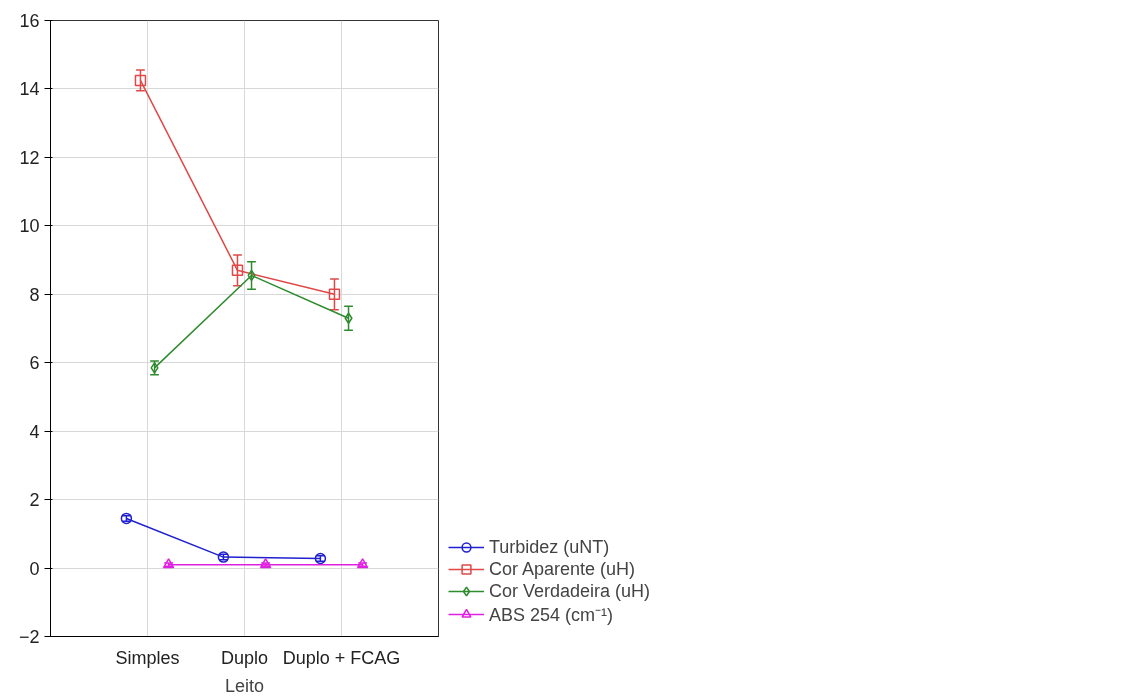 This screenshot has width=1124, height=698. I want to click on x-tick-label: Duplo + FCAG, so click(341, 657).